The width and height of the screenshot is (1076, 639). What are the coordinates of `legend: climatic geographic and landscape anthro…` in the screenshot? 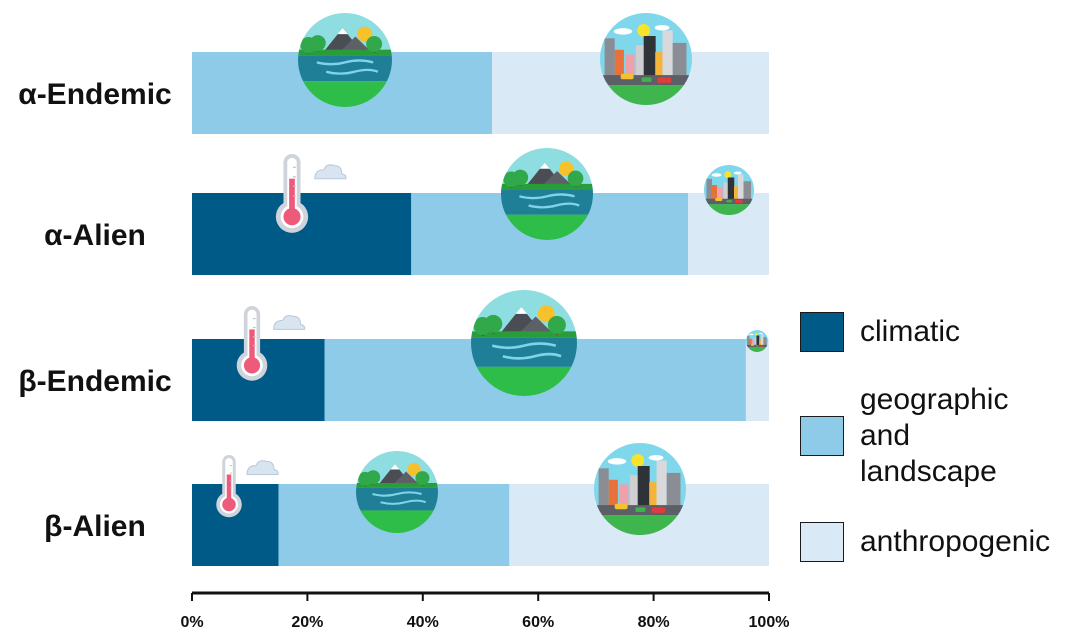 It's located at (935, 440).